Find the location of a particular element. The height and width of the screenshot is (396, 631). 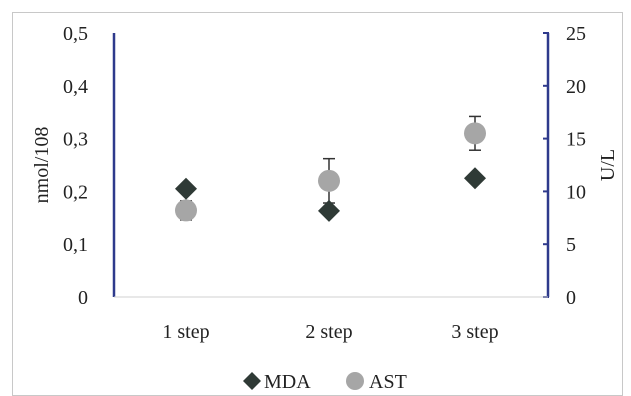

legend: MDA AST is located at coordinates (325, 382).